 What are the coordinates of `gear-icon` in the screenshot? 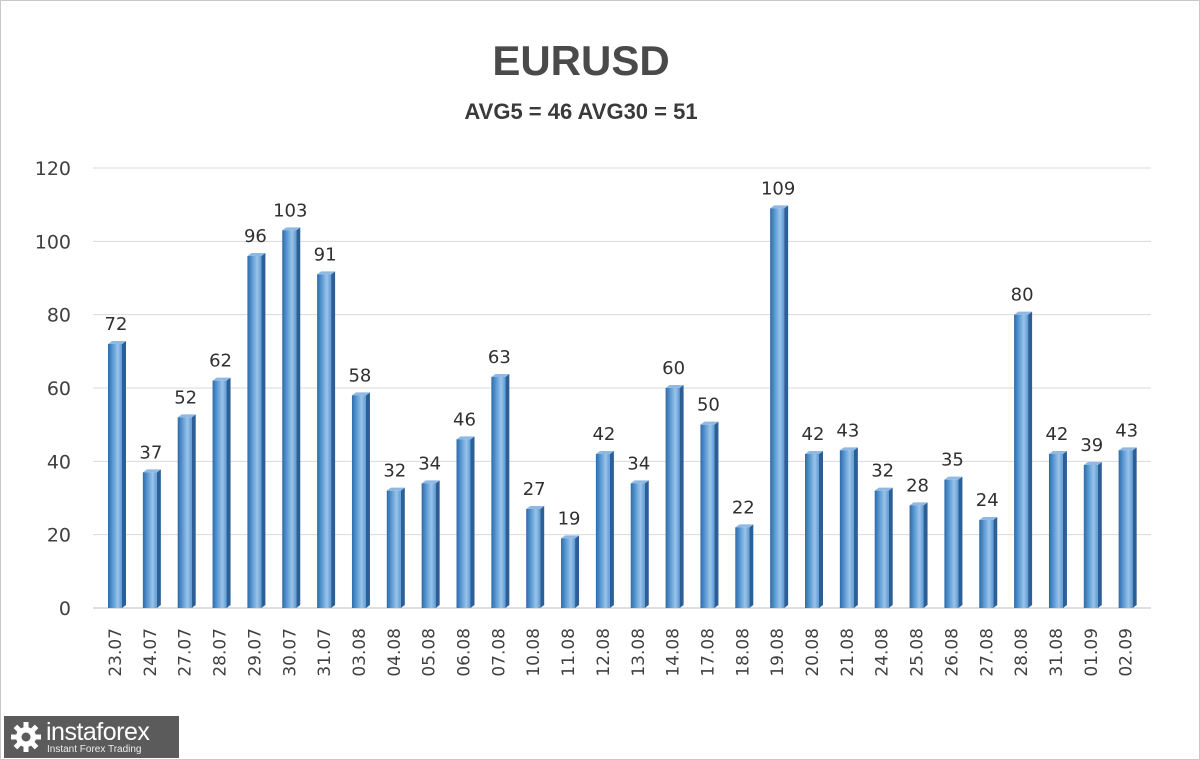 It's located at (26, 737).